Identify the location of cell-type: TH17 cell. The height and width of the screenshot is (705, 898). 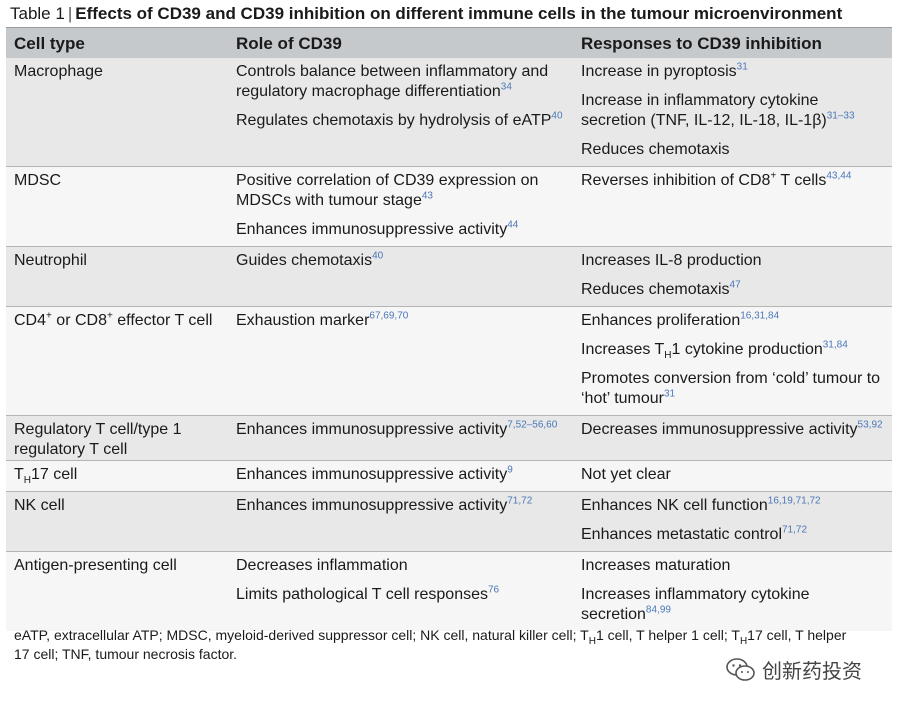
(117, 476).